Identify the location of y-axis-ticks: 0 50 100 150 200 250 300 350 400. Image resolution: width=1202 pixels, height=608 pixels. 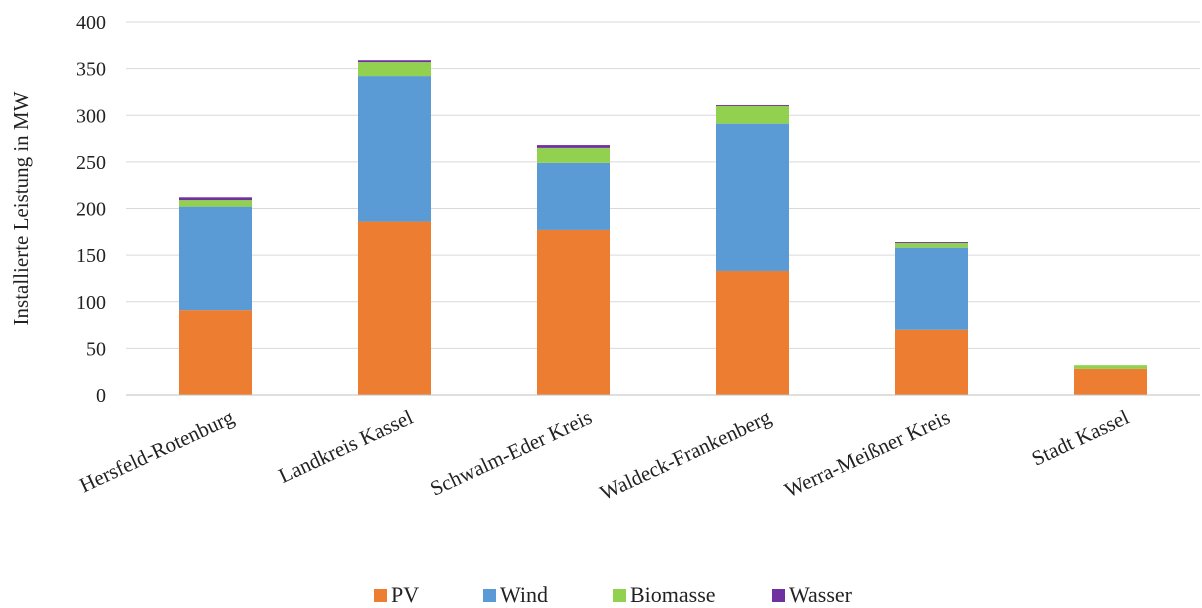
(91, 209).